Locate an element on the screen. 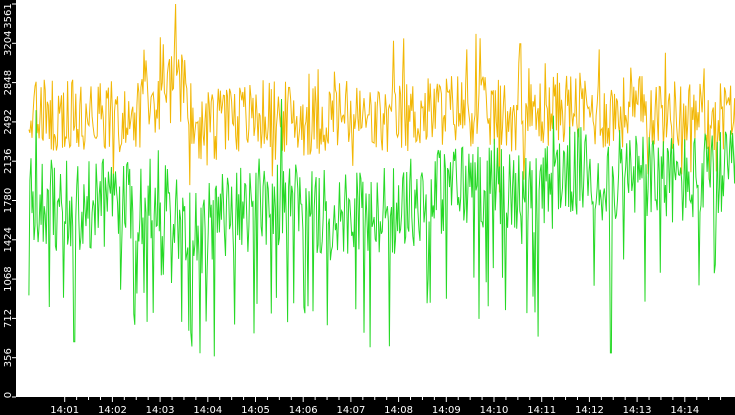 The height and width of the screenshot is (415, 735). x-tick-label: 14:01 is located at coordinates (64, 410).